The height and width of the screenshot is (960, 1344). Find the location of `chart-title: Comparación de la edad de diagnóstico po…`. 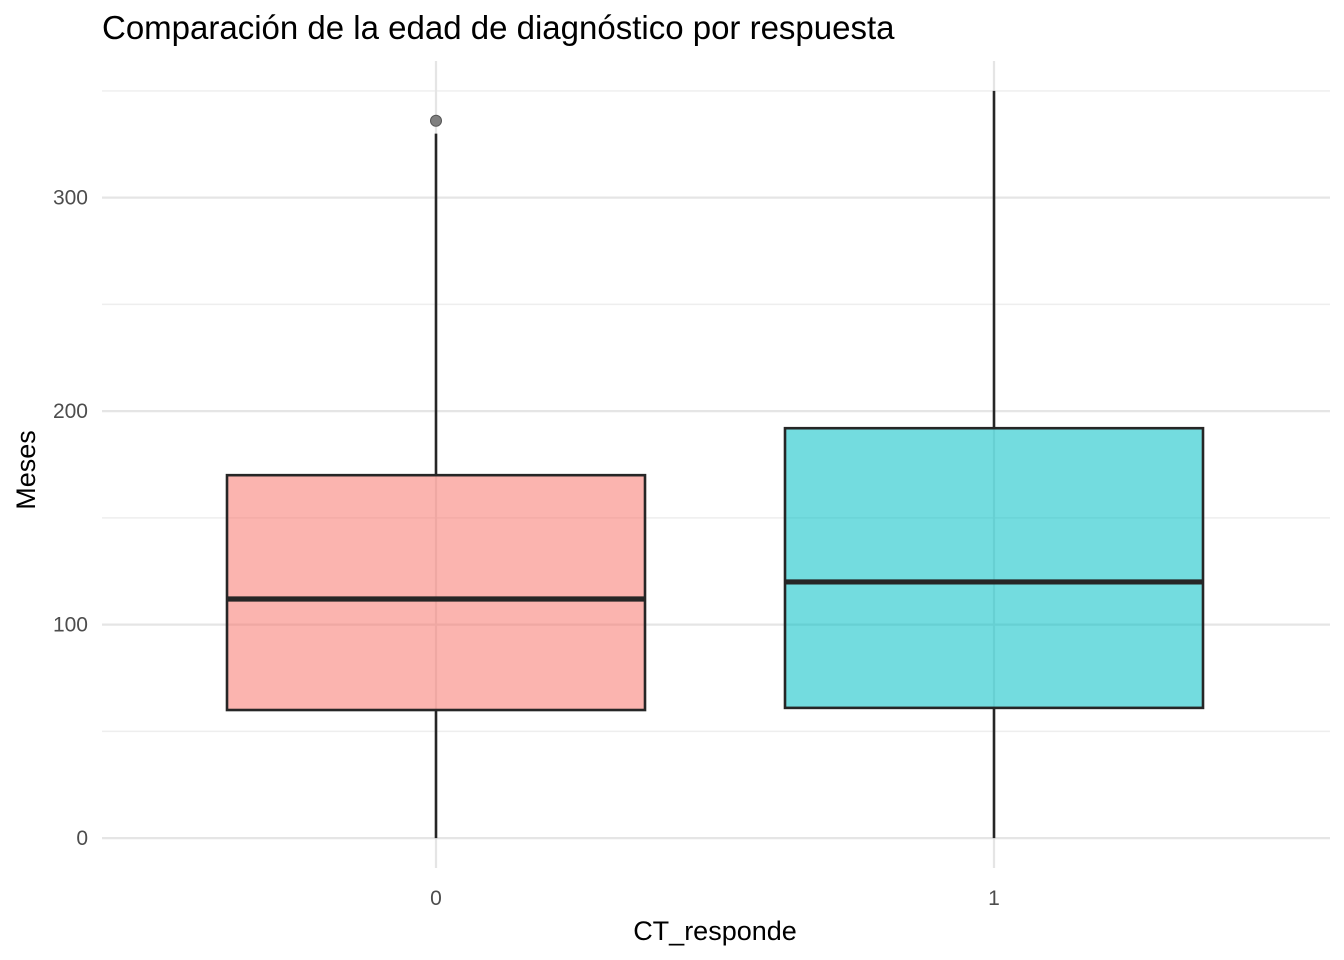

chart-title: Comparación de la edad de diagnóstico po… is located at coordinates (498, 27).